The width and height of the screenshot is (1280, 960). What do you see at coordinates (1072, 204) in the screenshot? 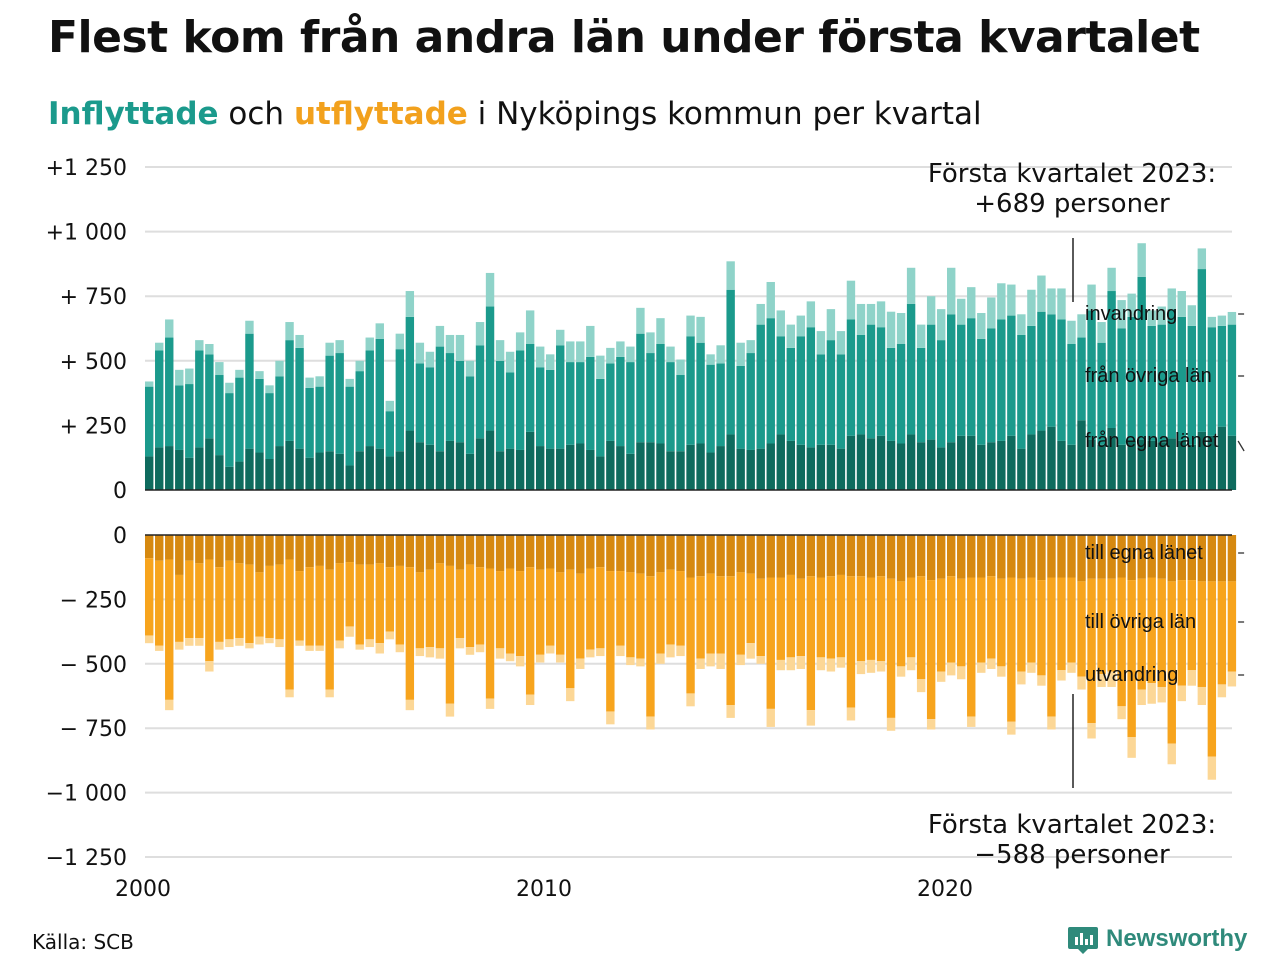
I see `annotation-top-line: +689 personer` at bounding box center [1072, 204].